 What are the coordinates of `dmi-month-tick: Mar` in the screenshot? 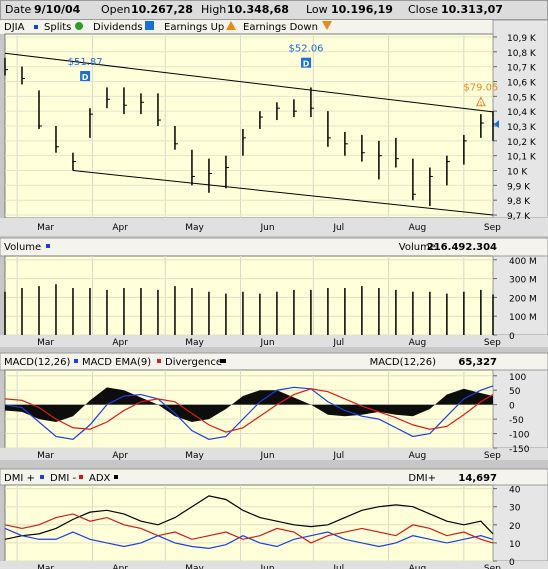 It's located at (45, 566).